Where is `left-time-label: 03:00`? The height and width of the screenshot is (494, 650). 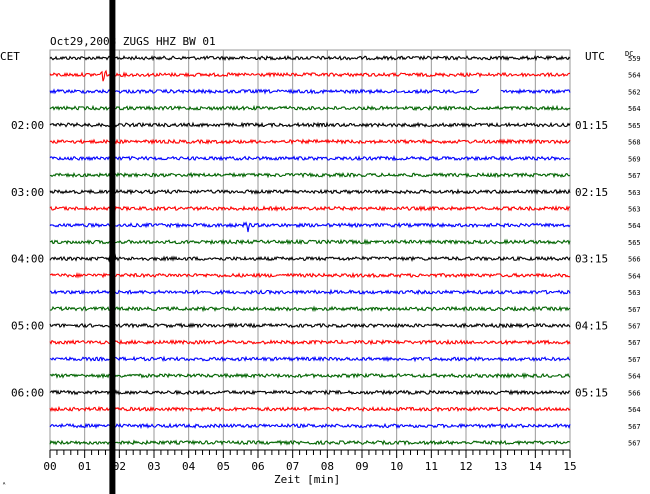
left-time-label: 03:00 is located at coordinates (27, 192).